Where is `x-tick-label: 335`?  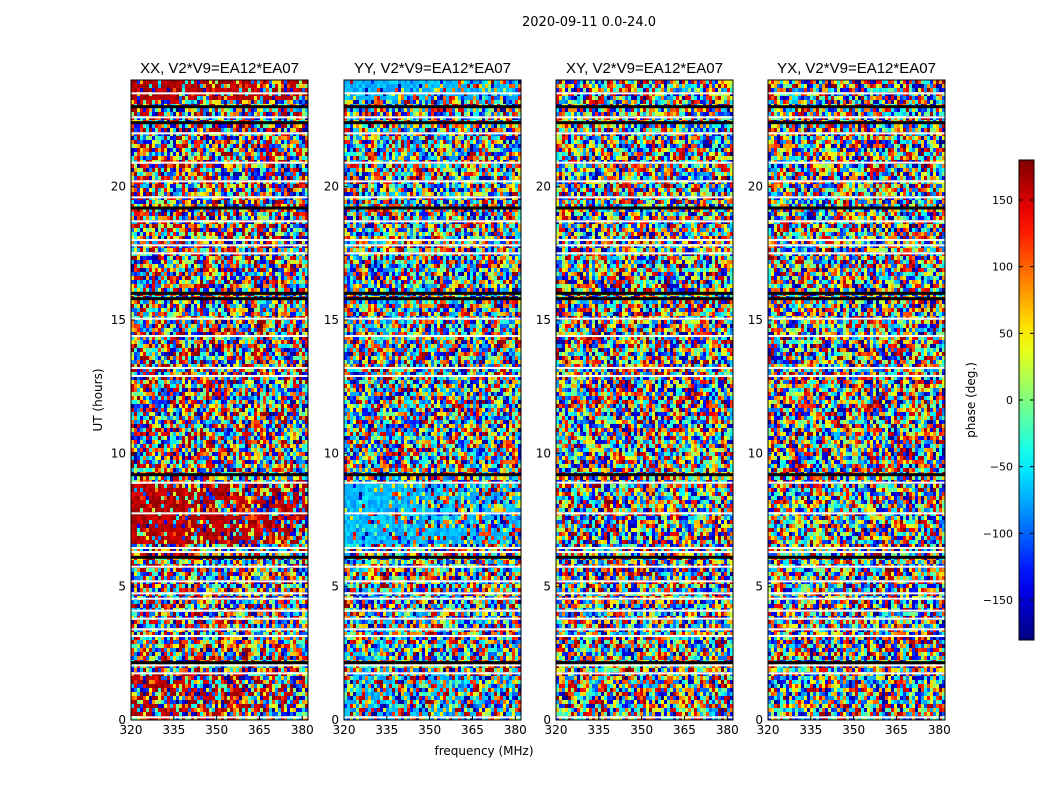 x-tick-label: 335 is located at coordinates (386, 730).